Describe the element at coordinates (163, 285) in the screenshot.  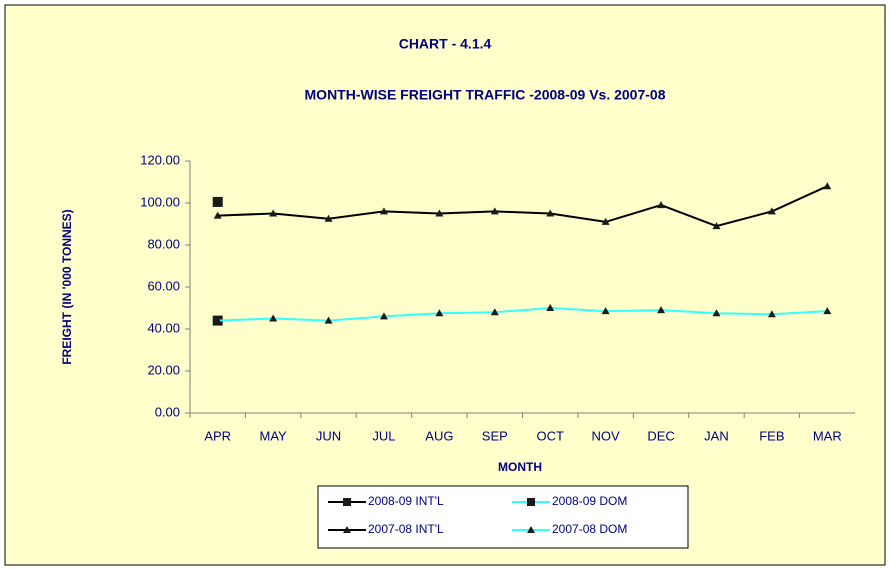
I see `y-tick-label: 60.00` at that location.